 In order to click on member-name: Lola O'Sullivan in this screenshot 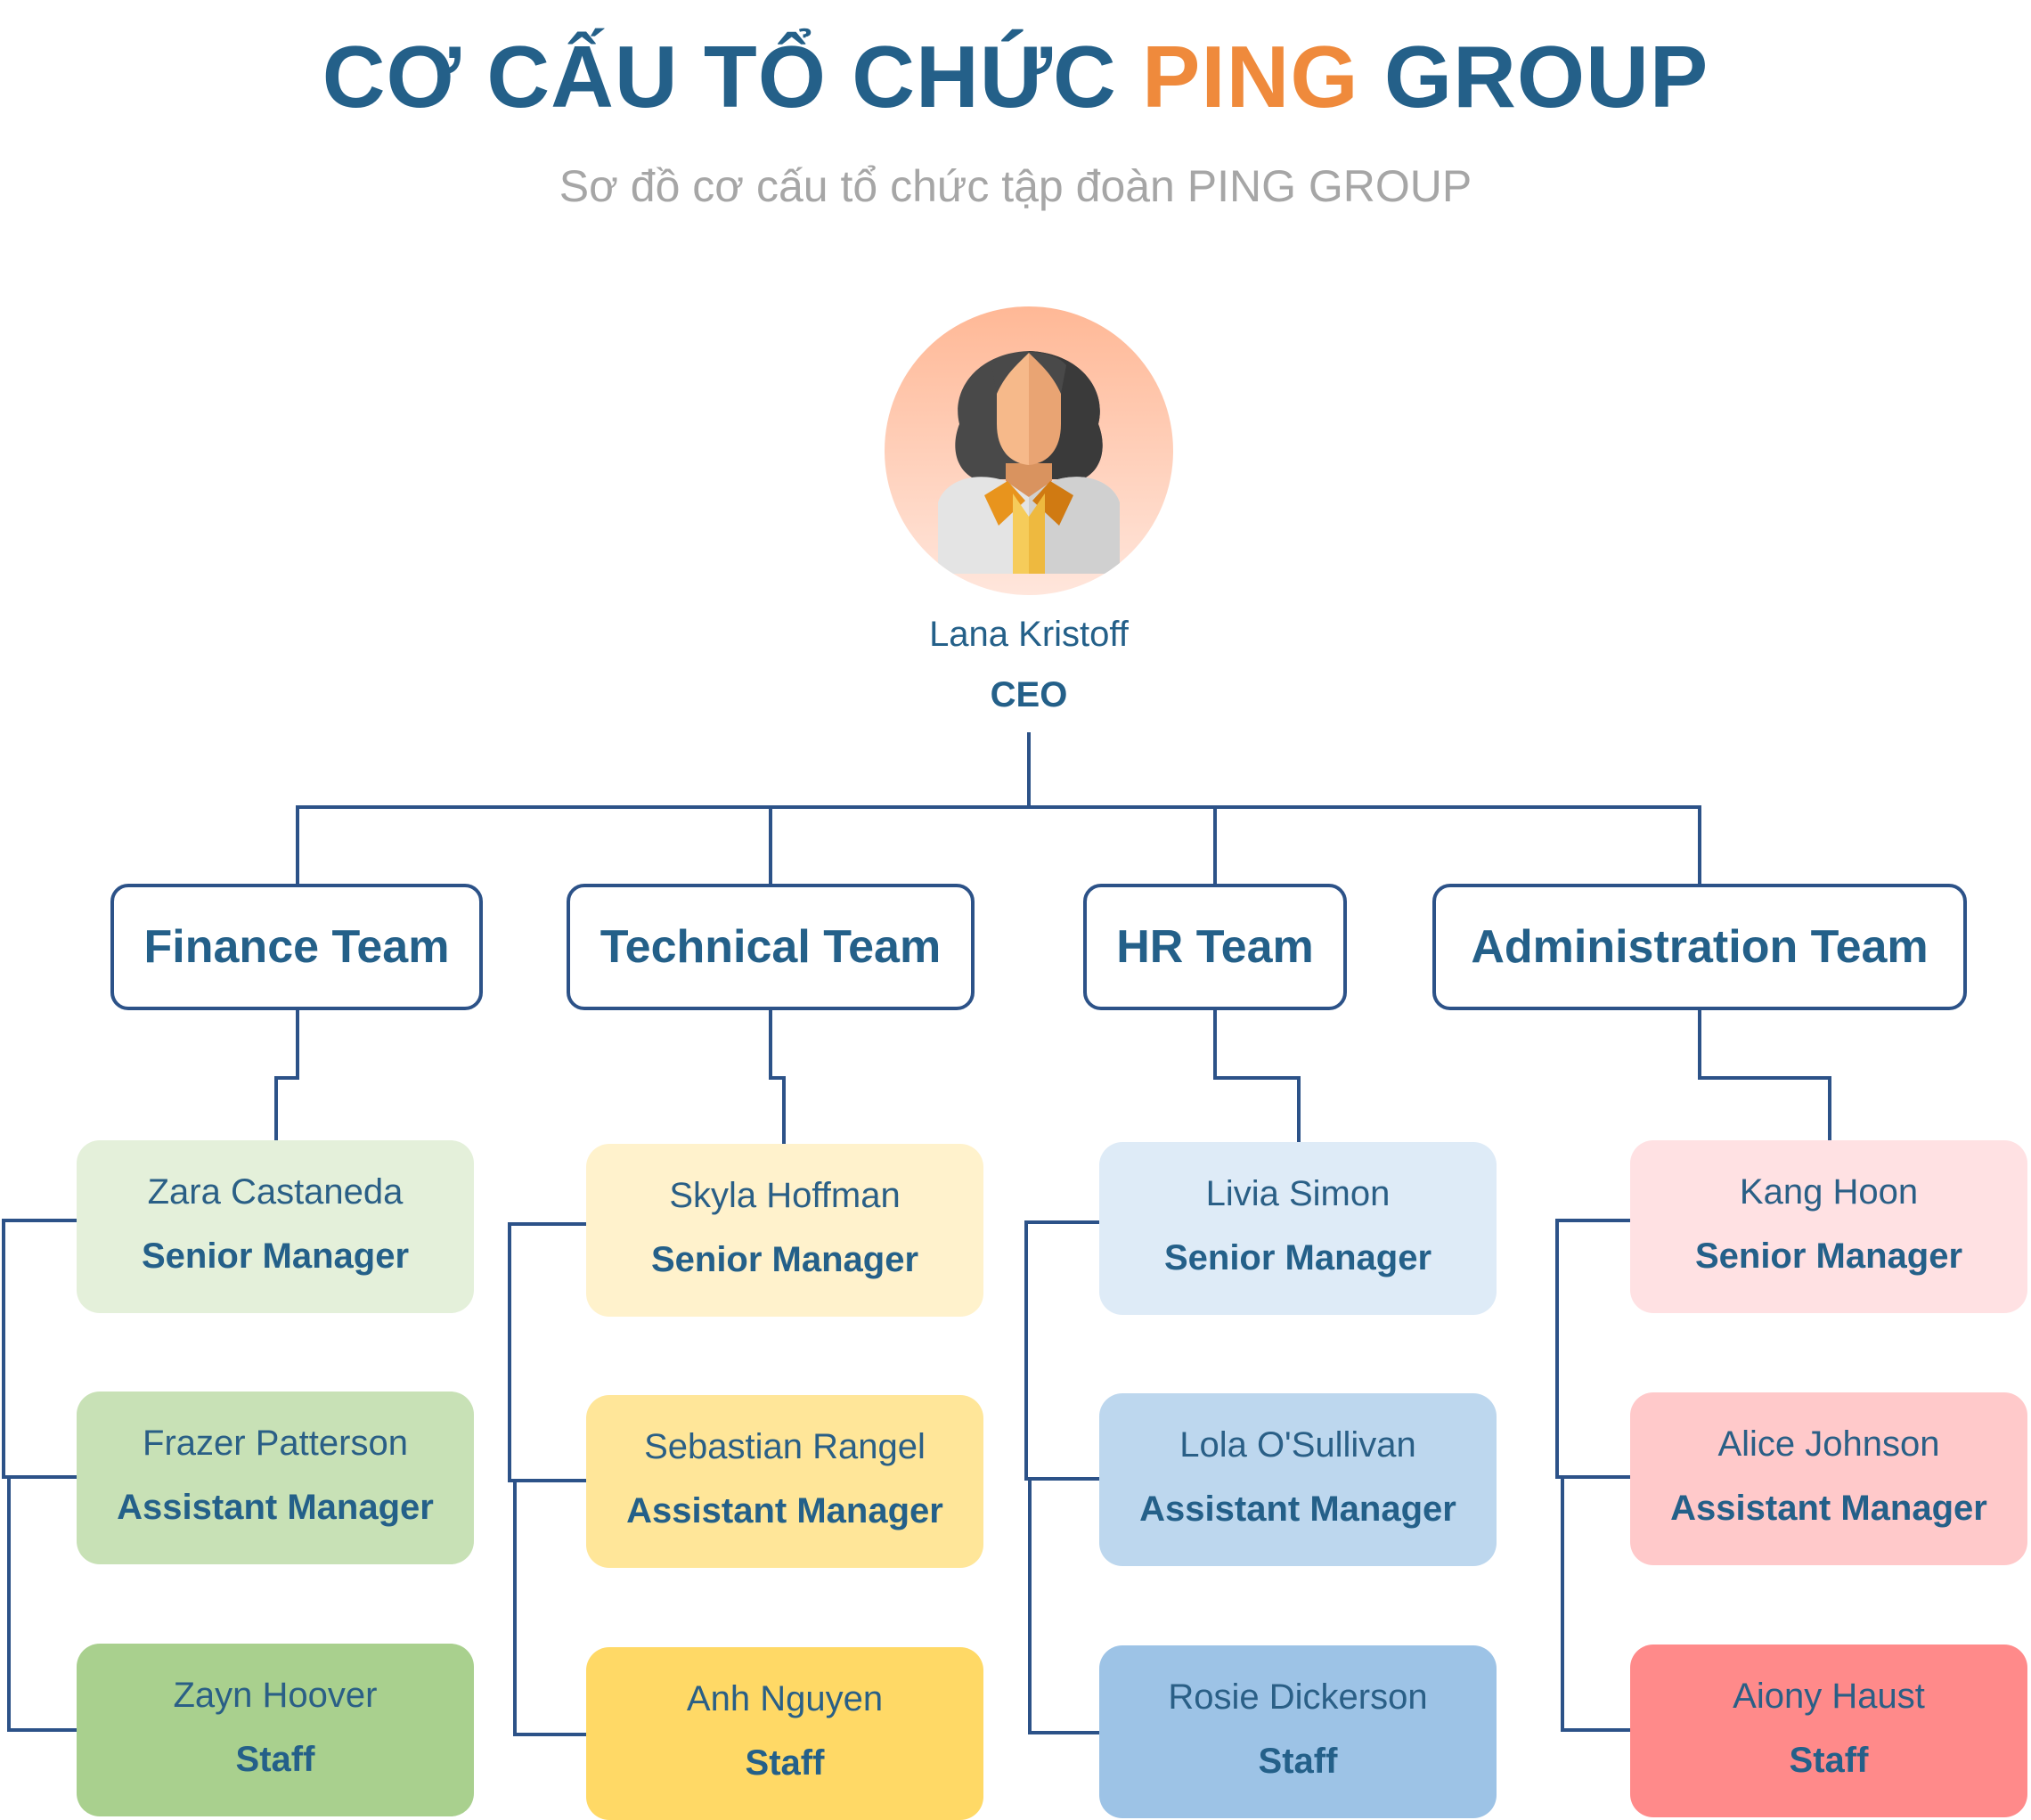, I will do `click(1297, 1445)`.